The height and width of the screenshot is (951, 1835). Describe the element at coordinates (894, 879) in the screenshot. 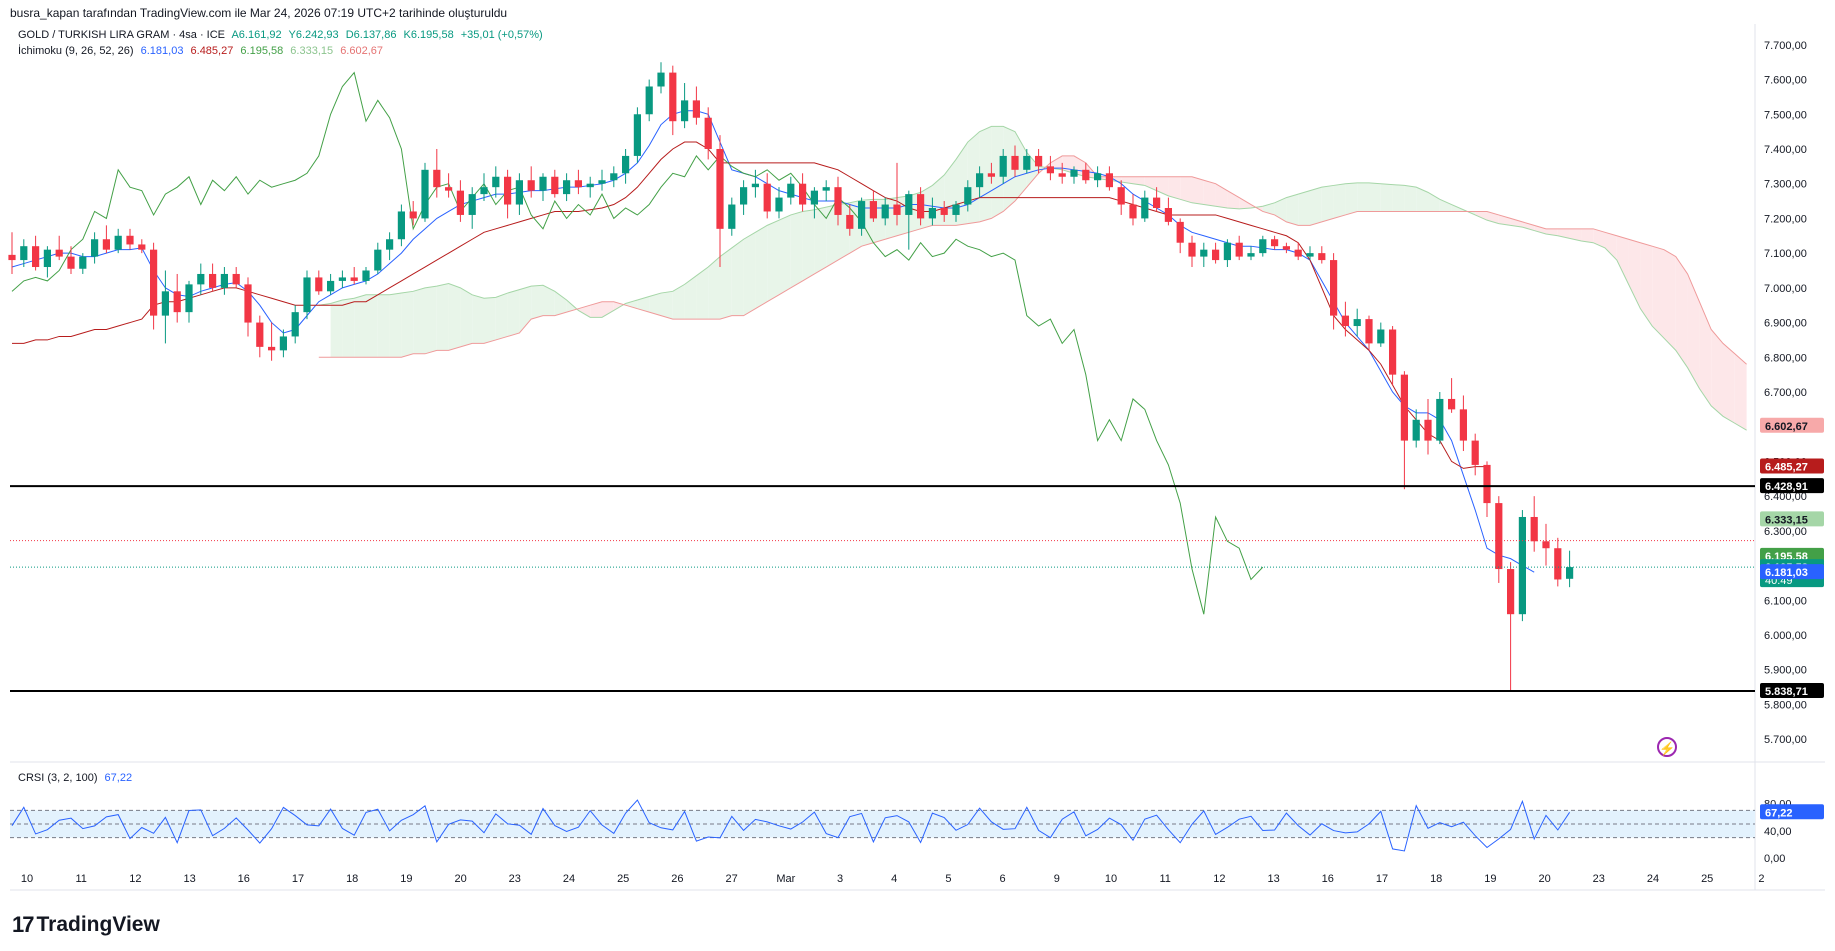

I see `time-tick-label: 4` at that location.